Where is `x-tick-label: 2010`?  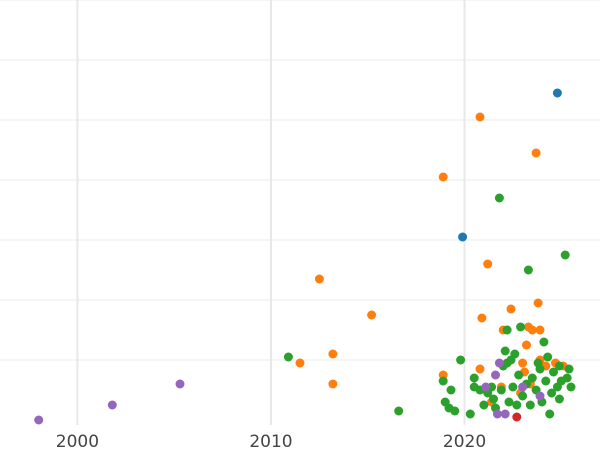
x-tick-label: 2010 is located at coordinates (270, 441).